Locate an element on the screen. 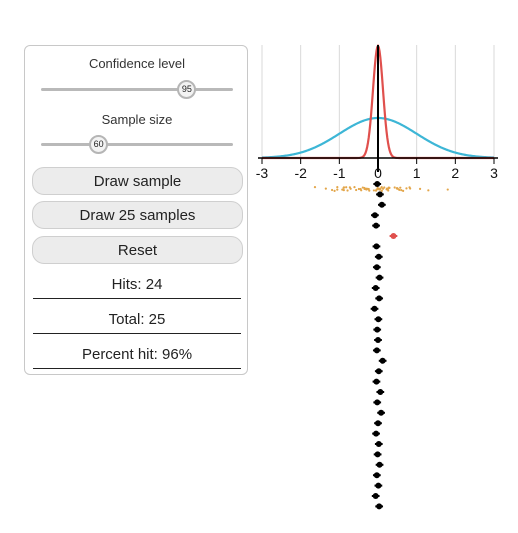 This screenshot has width=518, height=533. x-tick-label: 0 is located at coordinates (378, 173).